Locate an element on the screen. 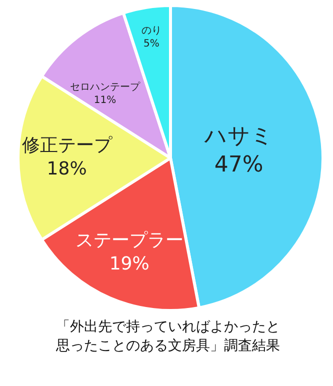 The image size is (333, 386). slice-label: のり is located at coordinates (151, 31).